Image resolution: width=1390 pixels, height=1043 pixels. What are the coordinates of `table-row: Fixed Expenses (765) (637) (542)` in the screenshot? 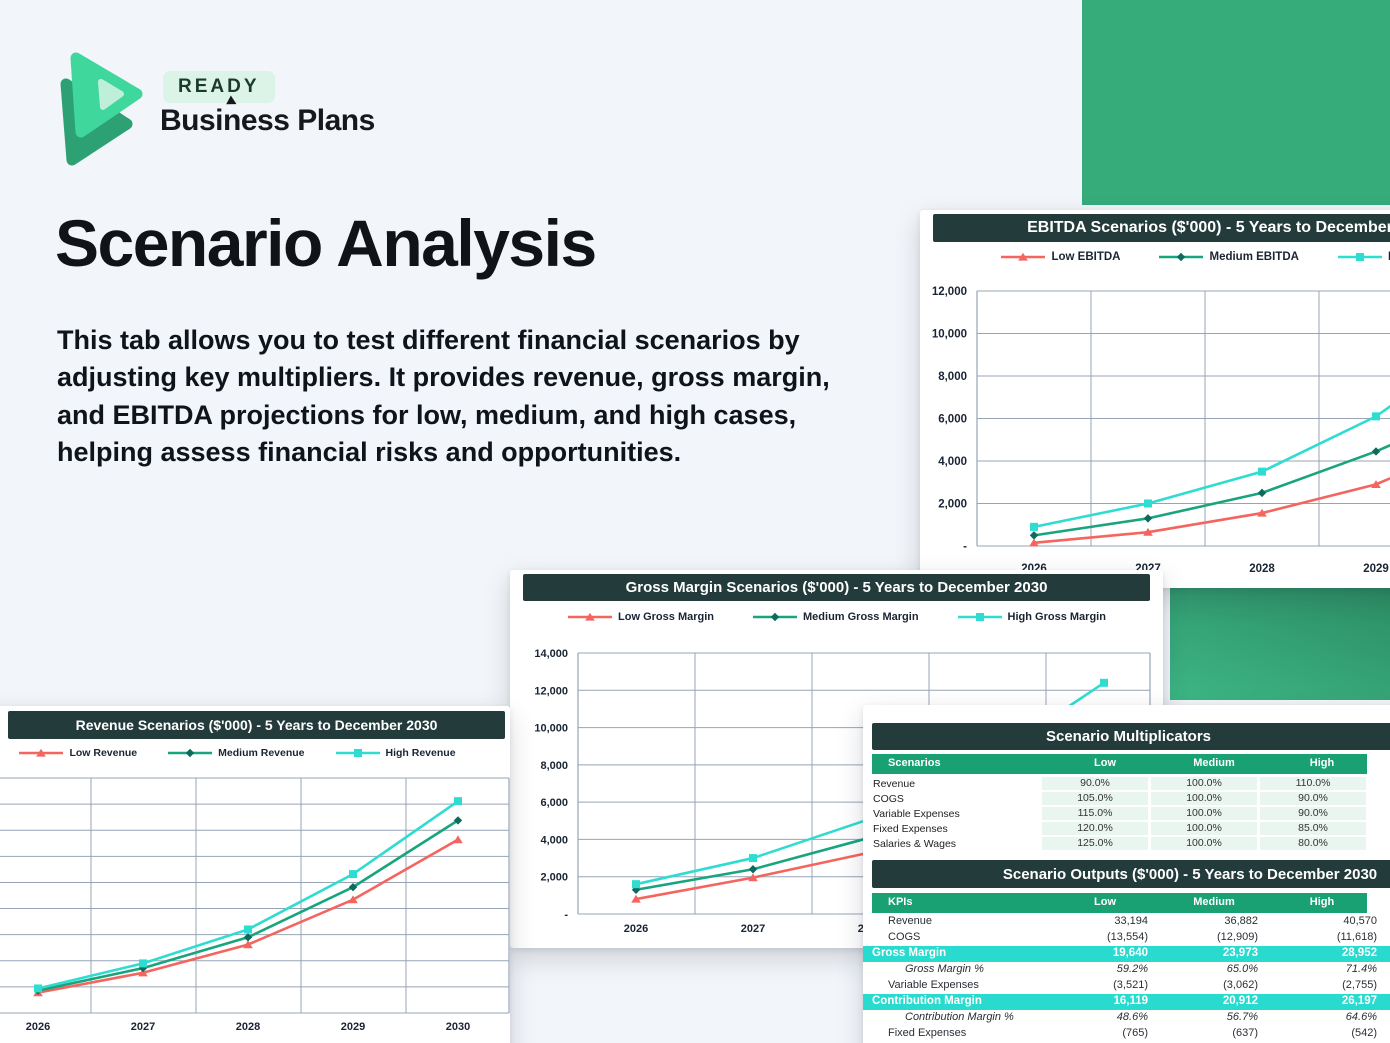 It's located at (1126, 1034).